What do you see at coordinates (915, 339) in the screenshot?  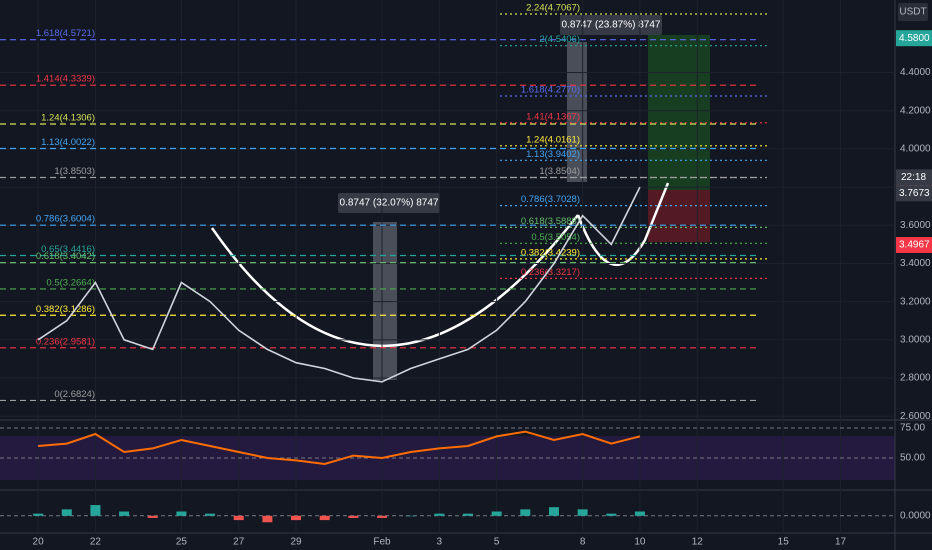 I see `y-tick-label: 3.0000` at bounding box center [915, 339].